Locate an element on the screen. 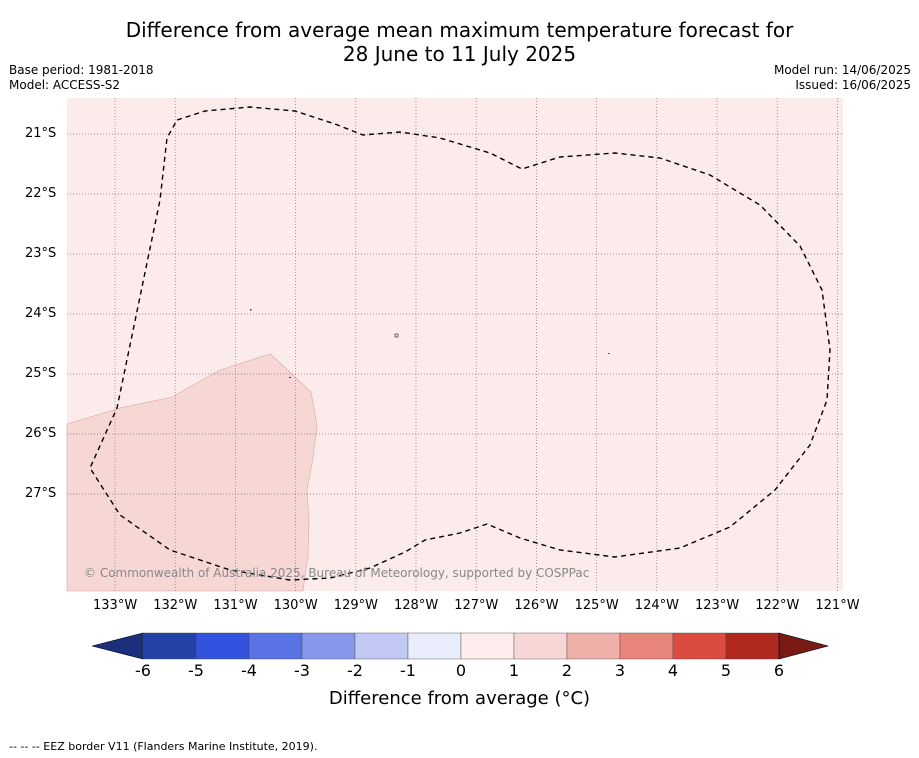 This screenshot has width=919, height=758. colorbar-tick-label: -1 is located at coordinates (408, 670).